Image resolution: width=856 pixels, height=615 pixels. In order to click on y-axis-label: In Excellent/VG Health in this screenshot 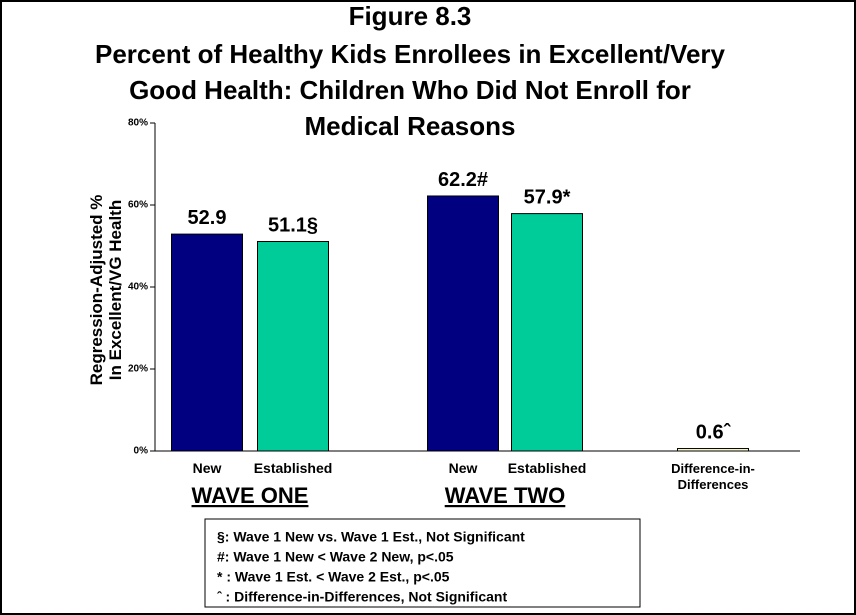, I will do `click(115, 290)`.